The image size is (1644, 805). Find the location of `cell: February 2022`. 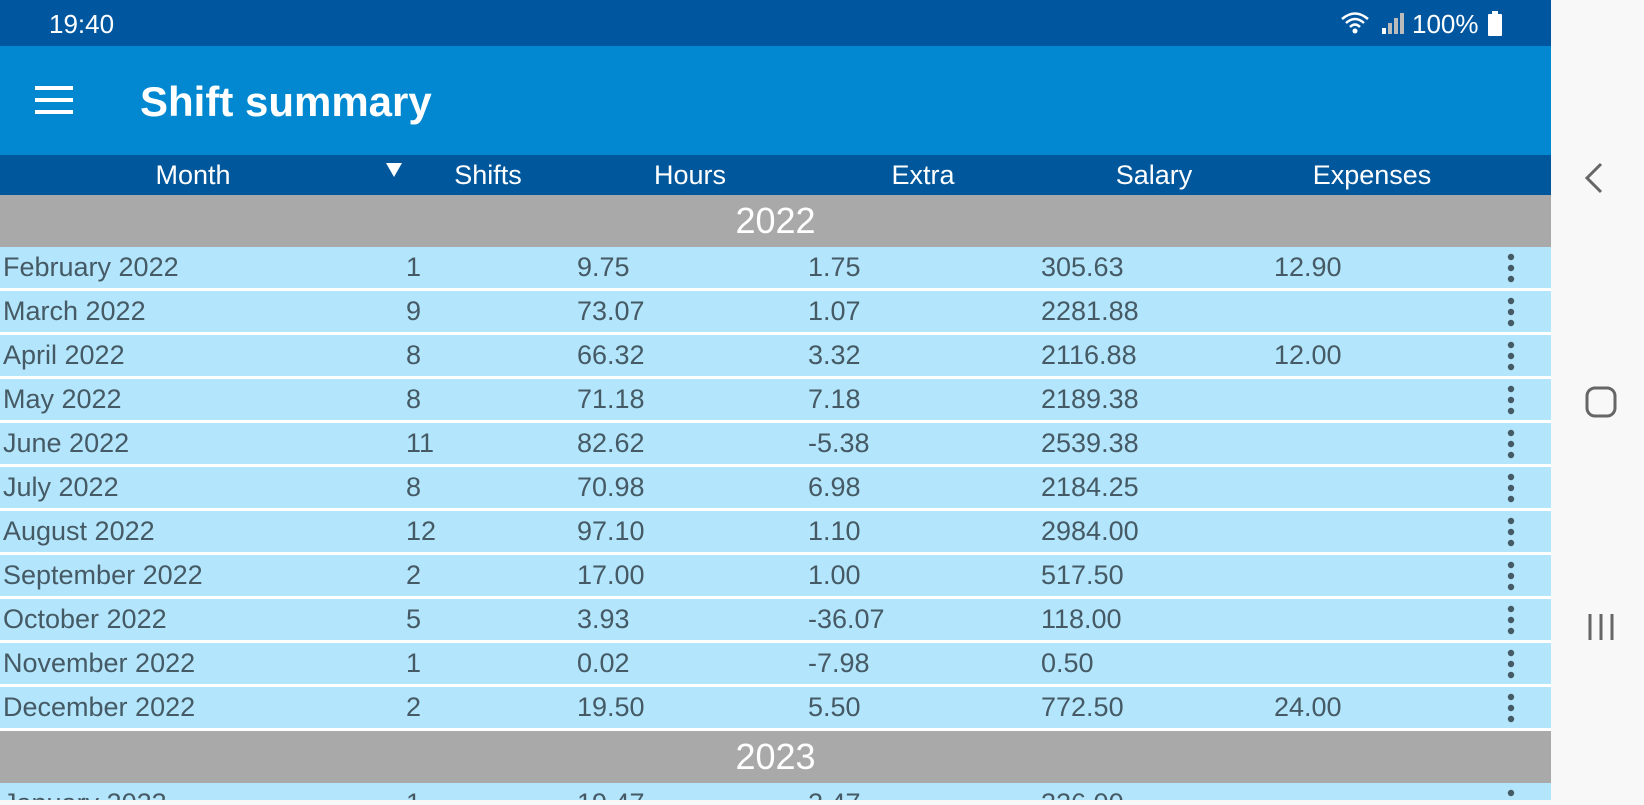

cell: February 2022 is located at coordinates (91, 267).